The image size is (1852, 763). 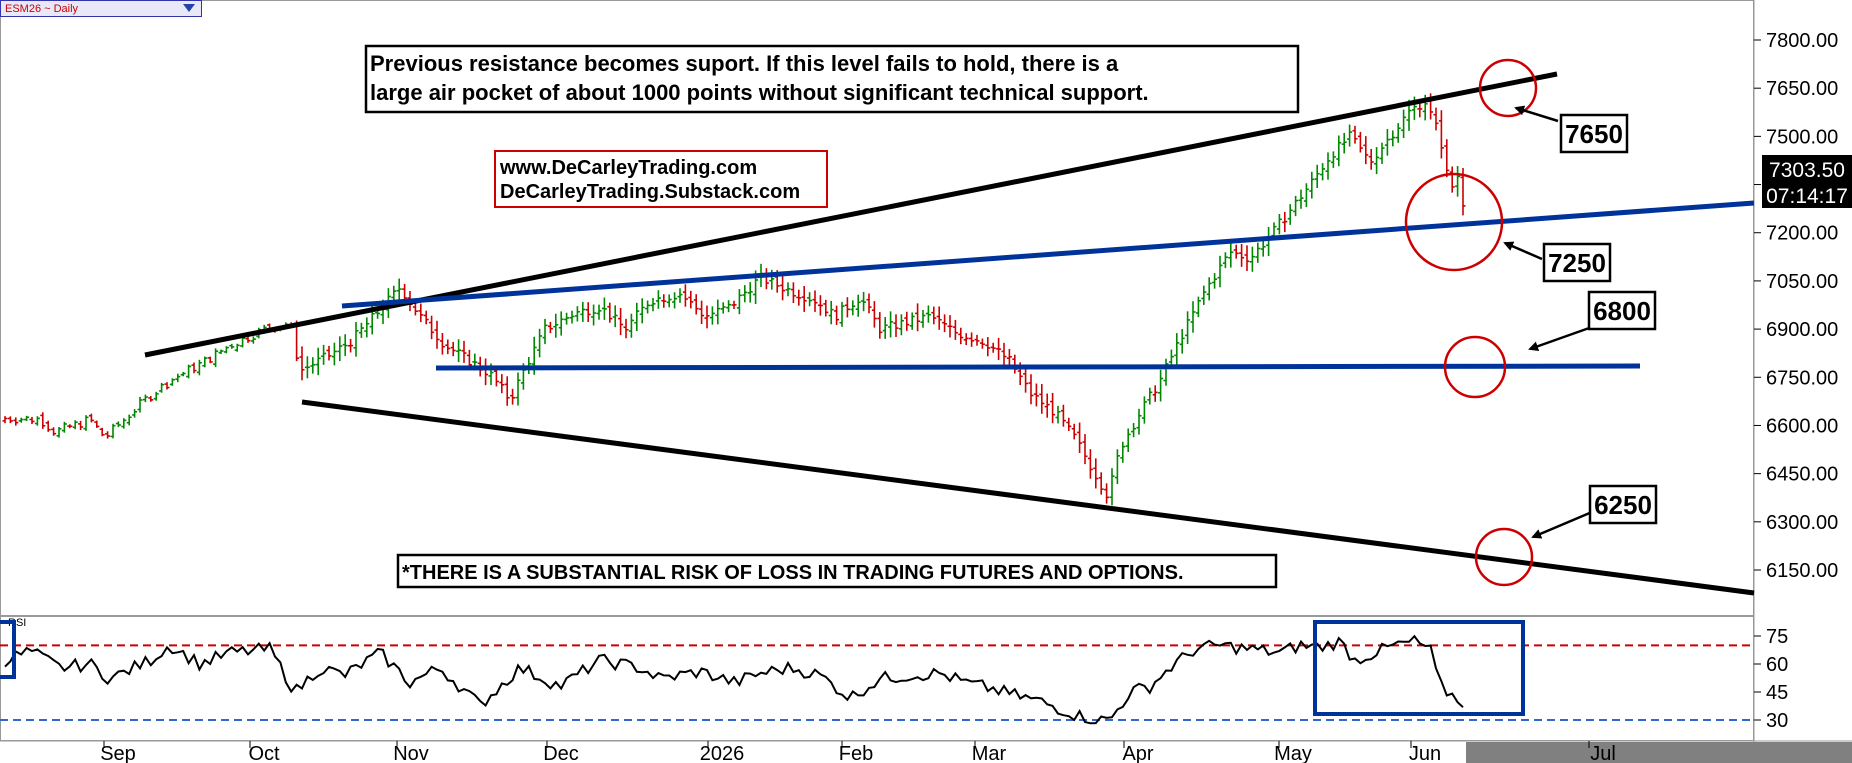 What do you see at coordinates (989, 753) in the screenshot?
I see `month-label: Mar` at bounding box center [989, 753].